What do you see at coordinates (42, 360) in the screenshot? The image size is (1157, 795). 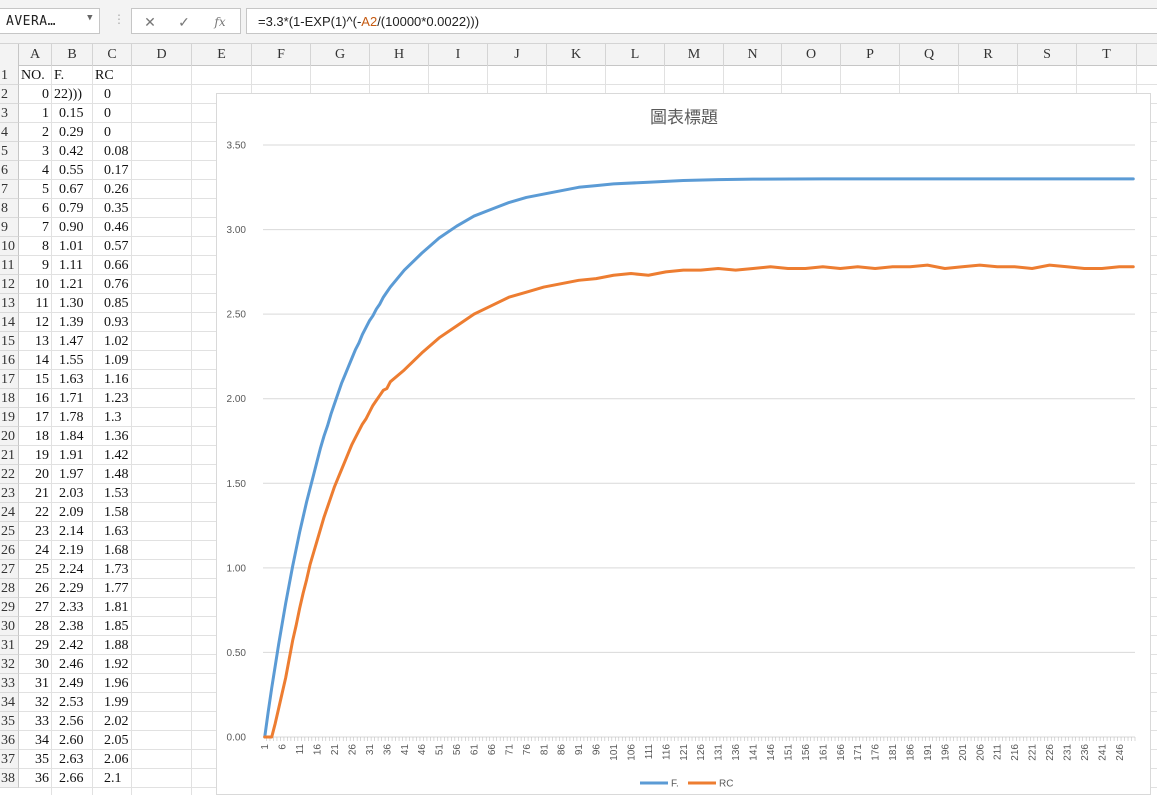 I see `cell-a: 14` at bounding box center [42, 360].